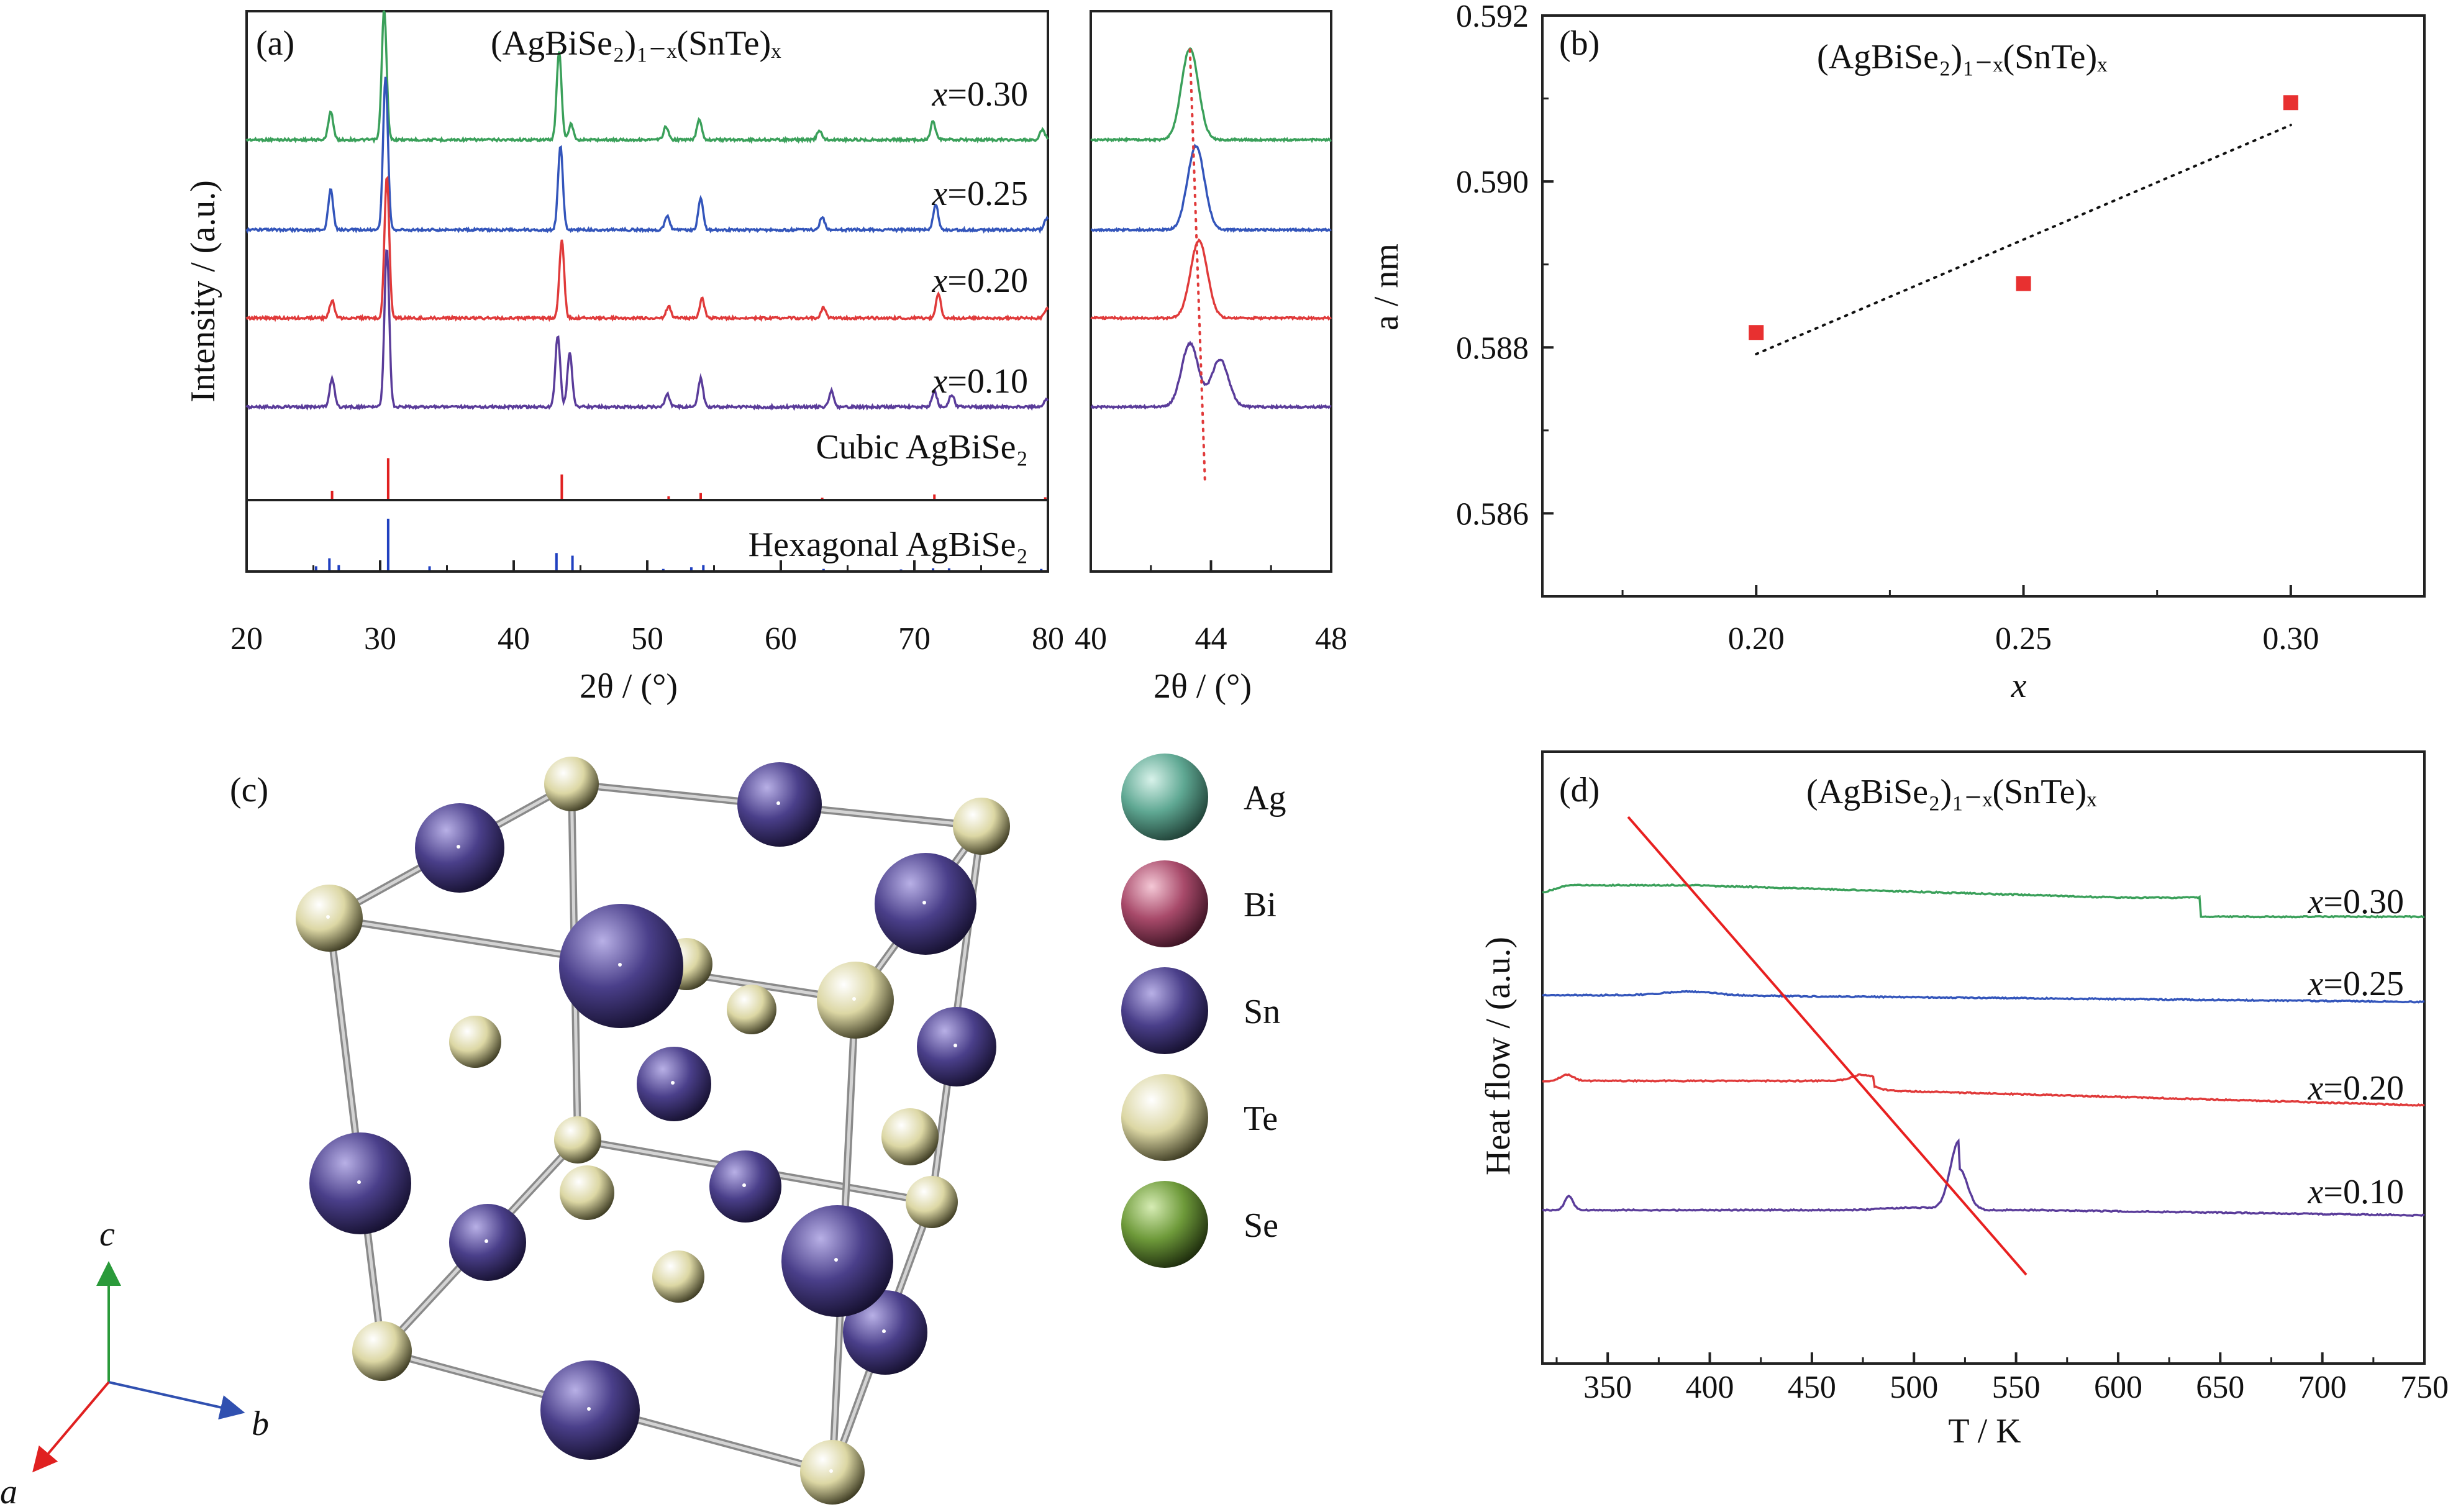  Describe the element at coordinates (2220, 1387) in the screenshot. I see `panel-d-xtick-label: 650` at that location.